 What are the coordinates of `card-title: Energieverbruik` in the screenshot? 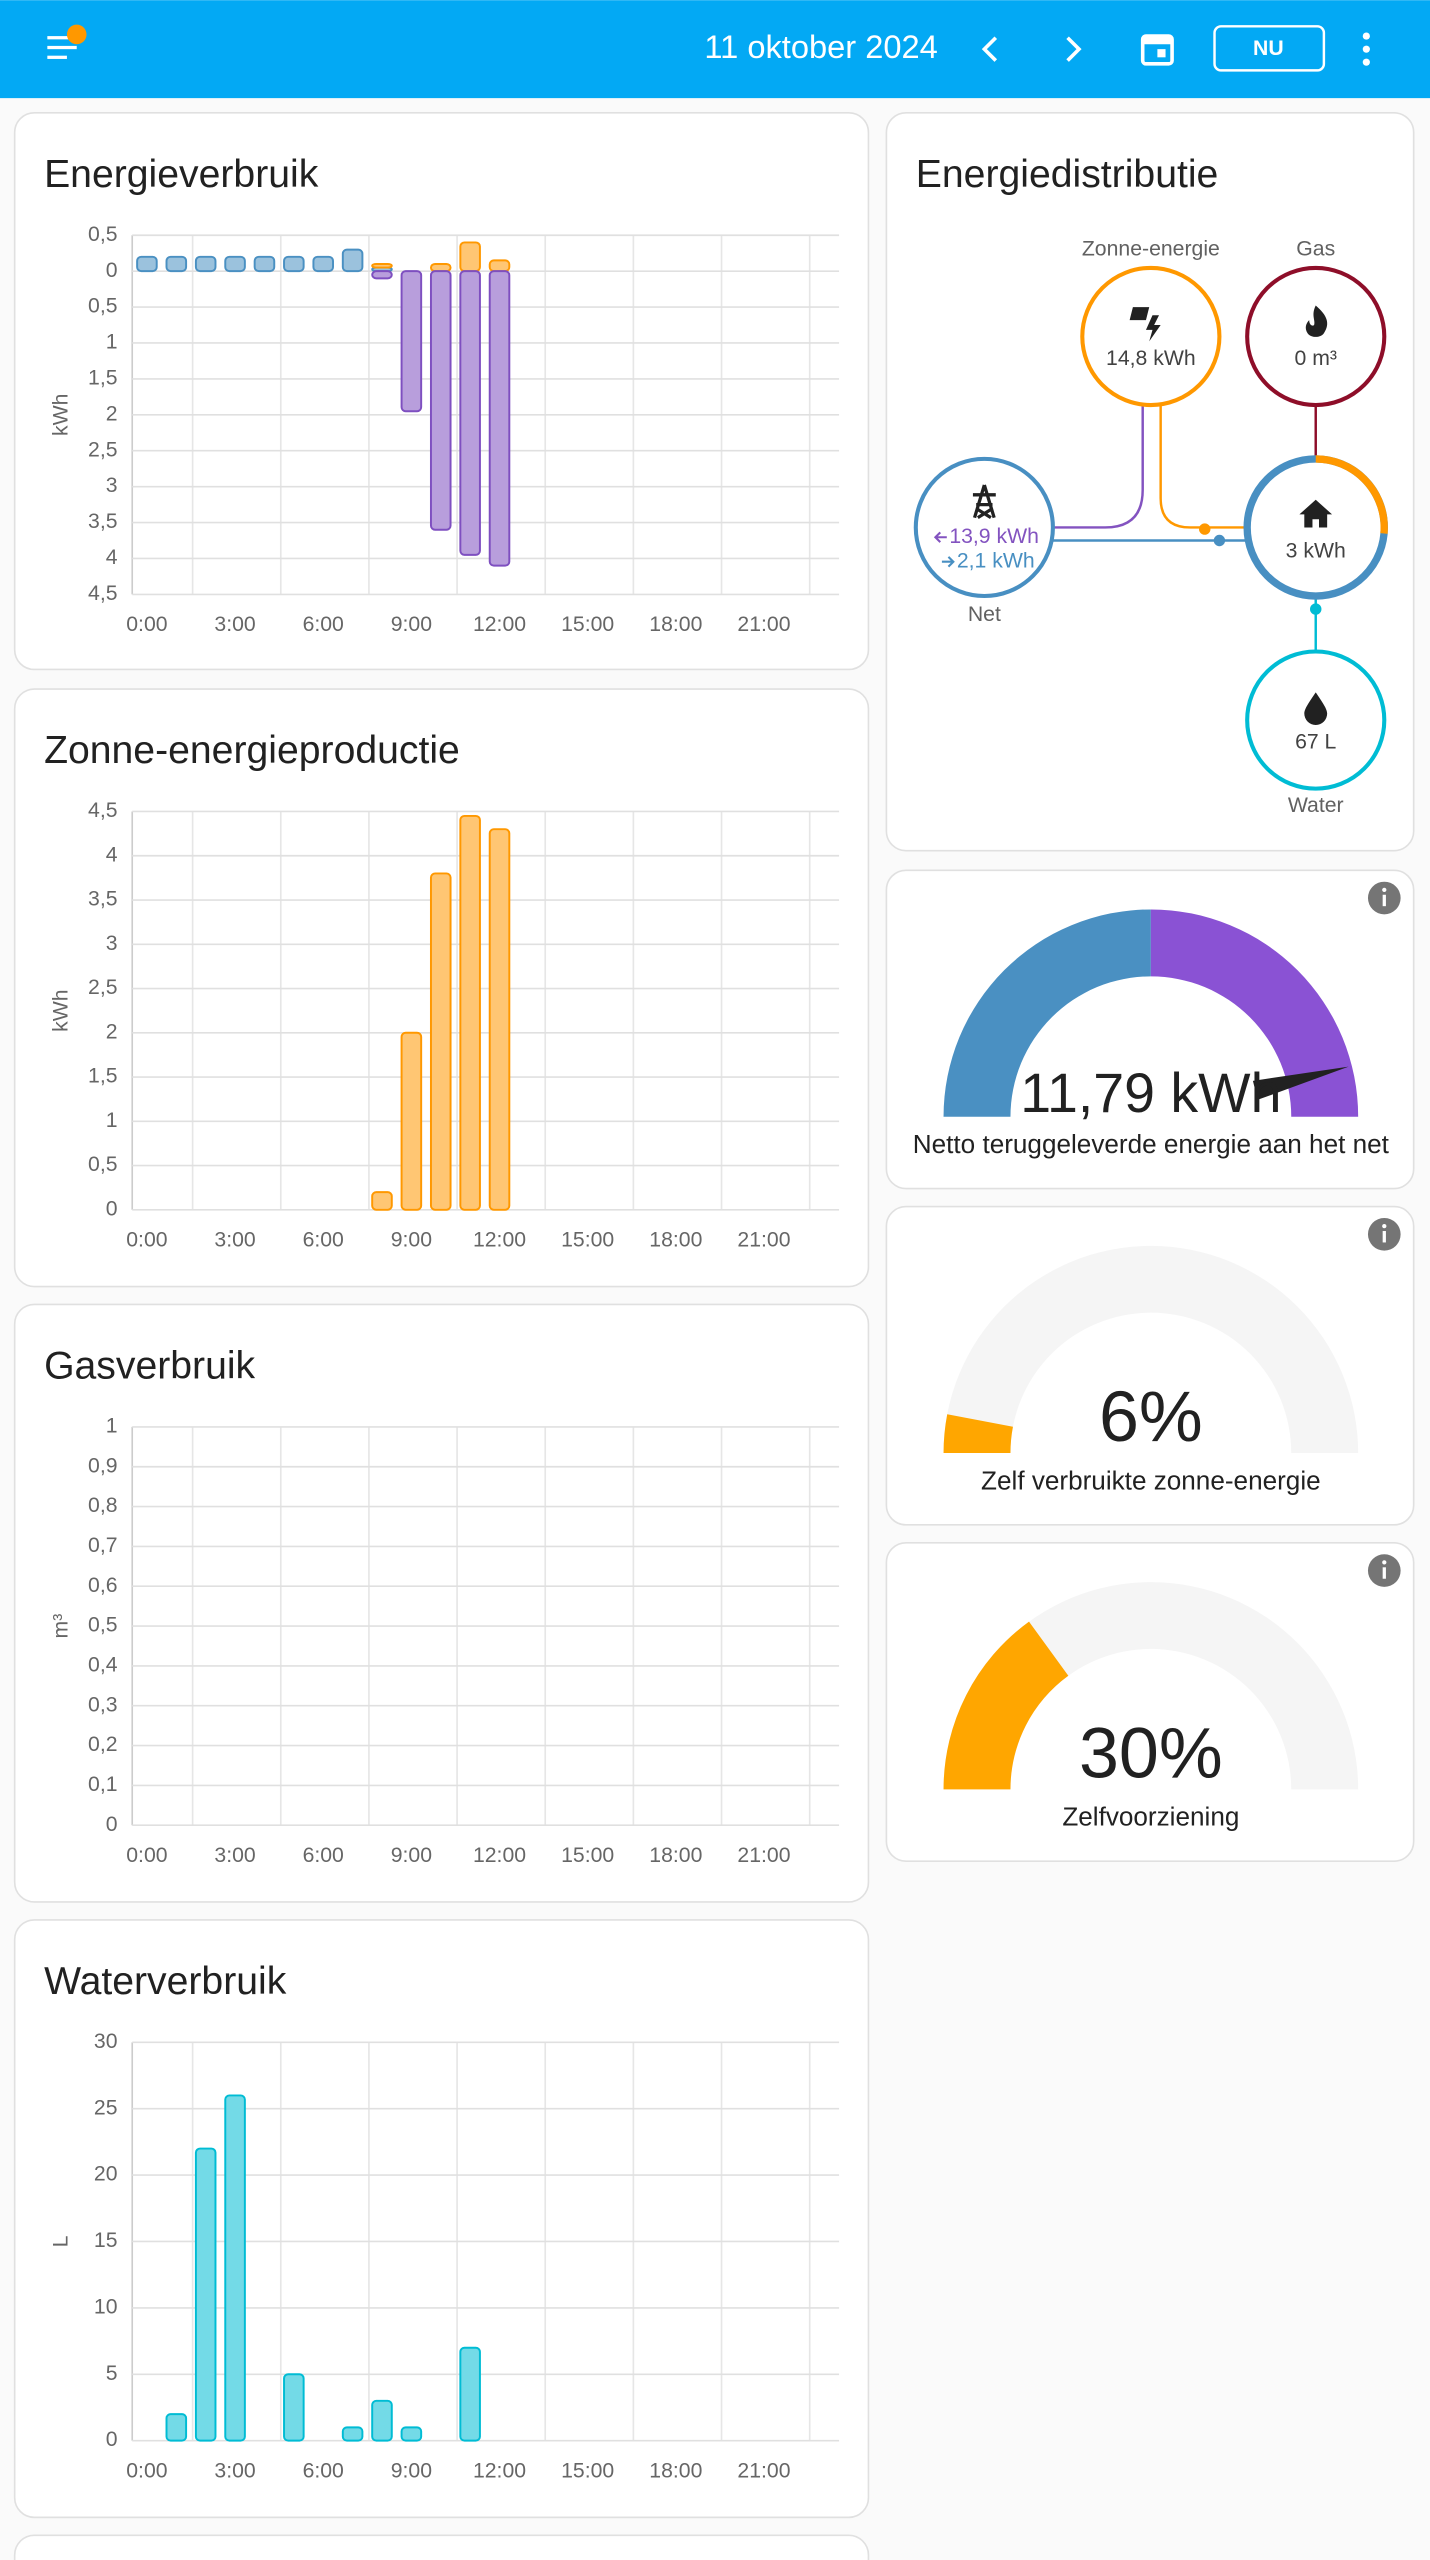 It's located at (181, 174).